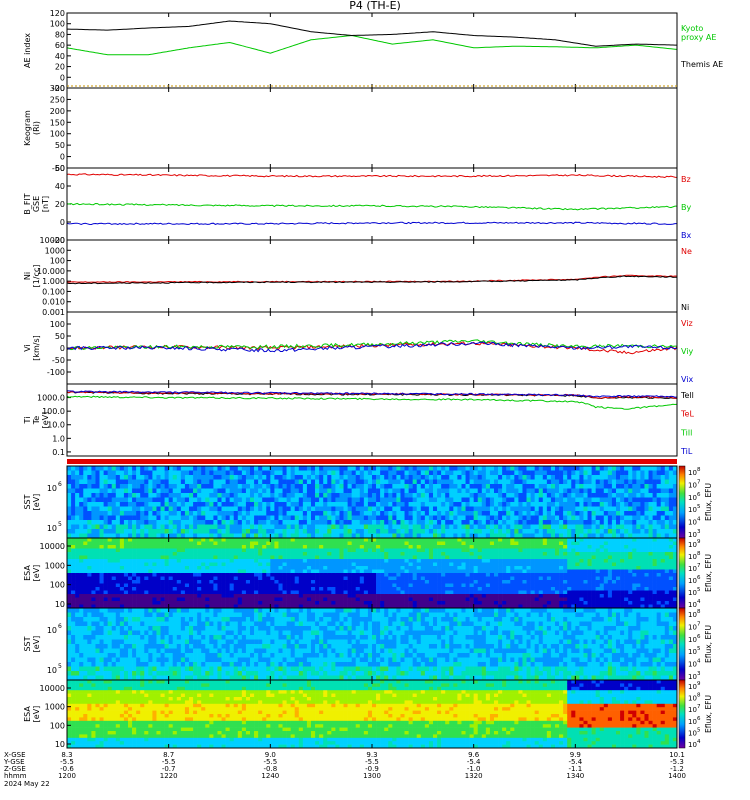 The width and height of the screenshot is (750, 800). I want to click on panel-0-ytick-label-1: 100, so click(57, 24).